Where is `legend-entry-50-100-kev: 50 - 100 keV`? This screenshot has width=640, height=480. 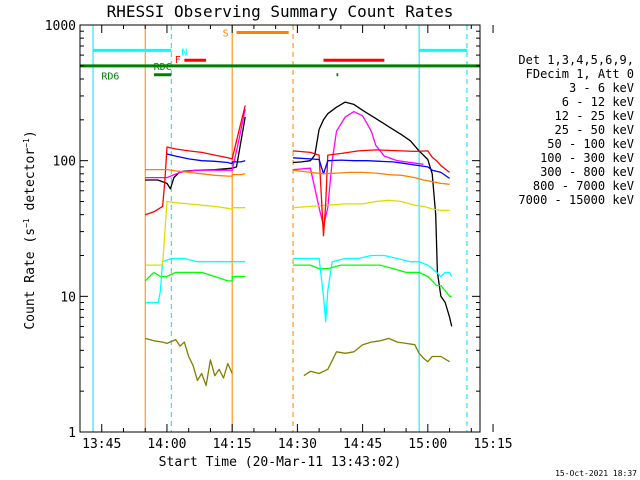 legend-entry-50-100-kev: 50 - 100 keV is located at coordinates (590, 144).